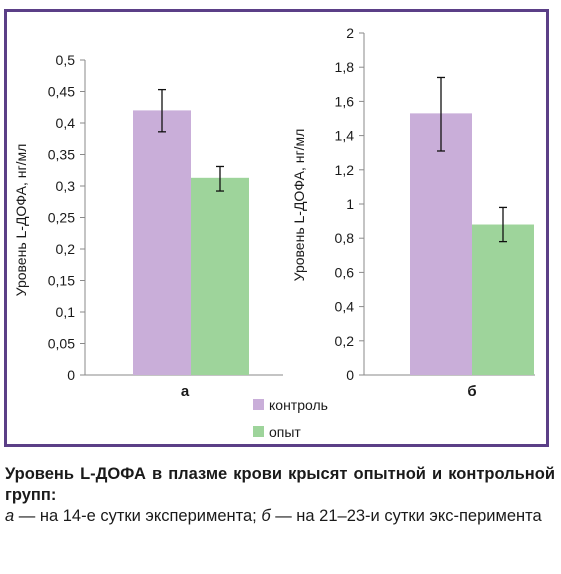 Image resolution: width=561 pixels, height=574 pixels. What do you see at coordinates (61, 218) in the screenshot?
I see `y-tick-label: 0,25` at bounding box center [61, 218].